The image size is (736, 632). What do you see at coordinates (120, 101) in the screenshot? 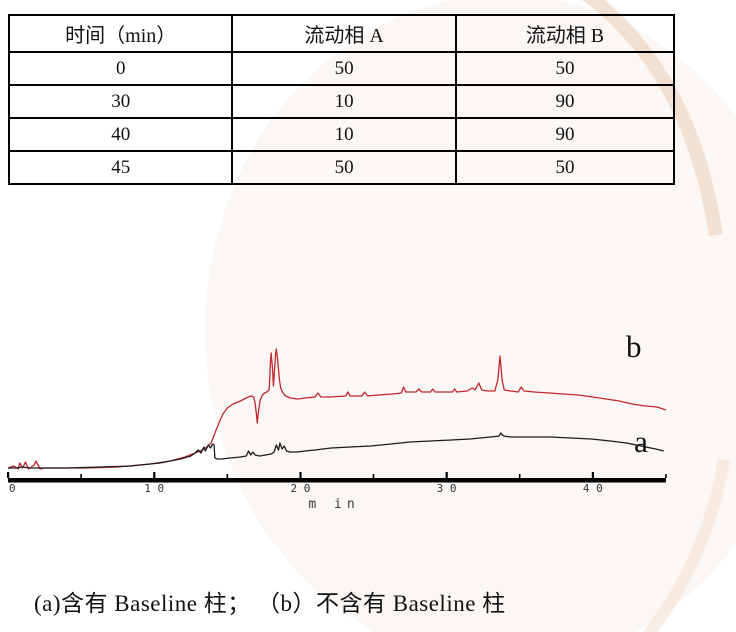
I see `table-cell: 30` at bounding box center [120, 101].